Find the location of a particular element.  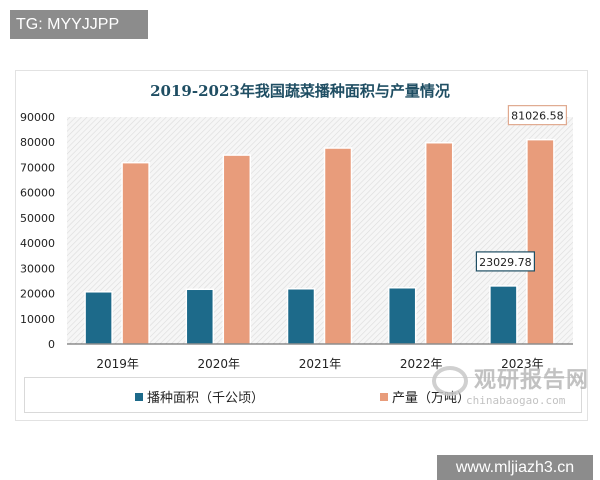

chart-title: 2019-2023年我国蔬菜播种面积与产量情况 is located at coordinates (300, 91).